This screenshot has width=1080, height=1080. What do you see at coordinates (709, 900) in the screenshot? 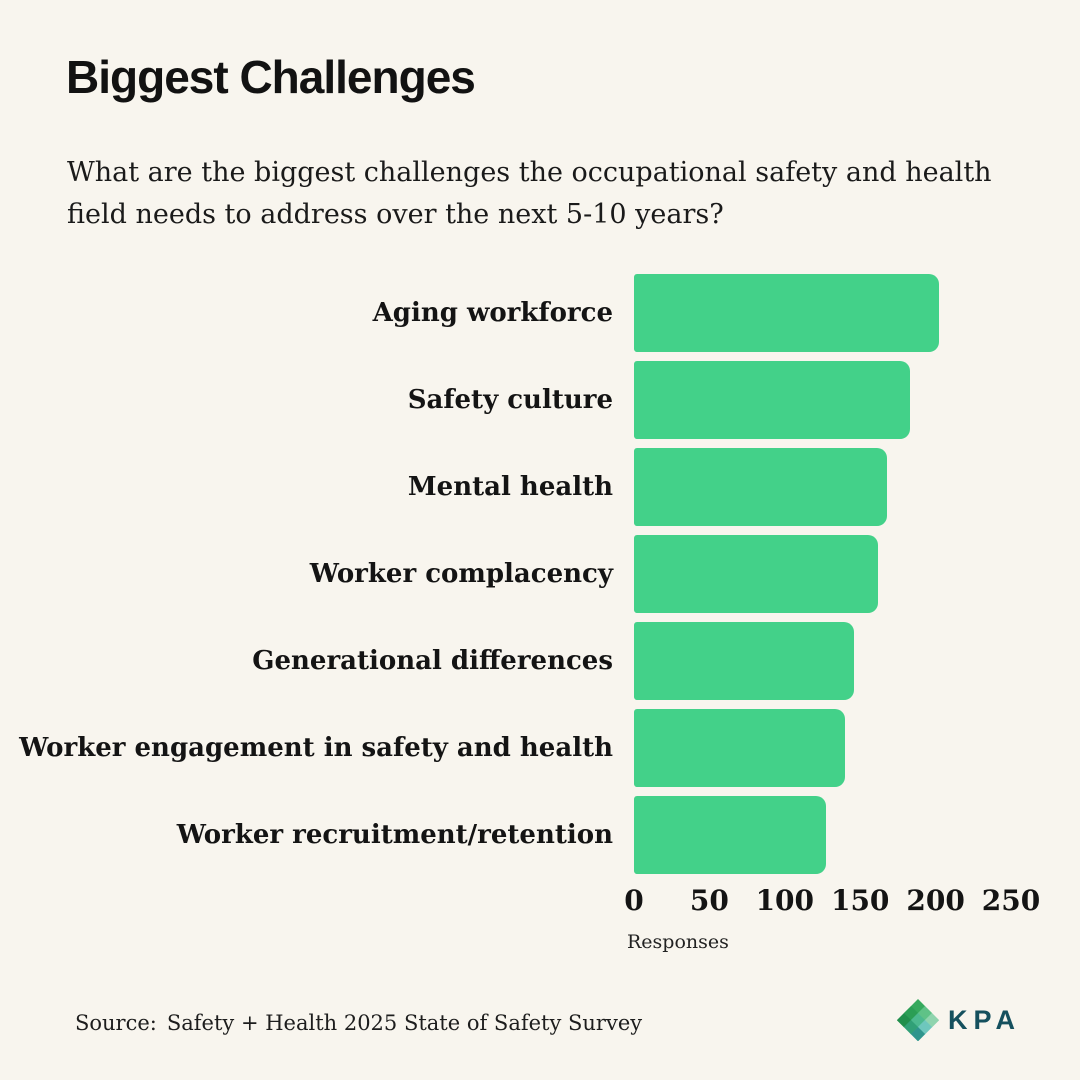
I see `x-tick-label: 50` at bounding box center [709, 900].